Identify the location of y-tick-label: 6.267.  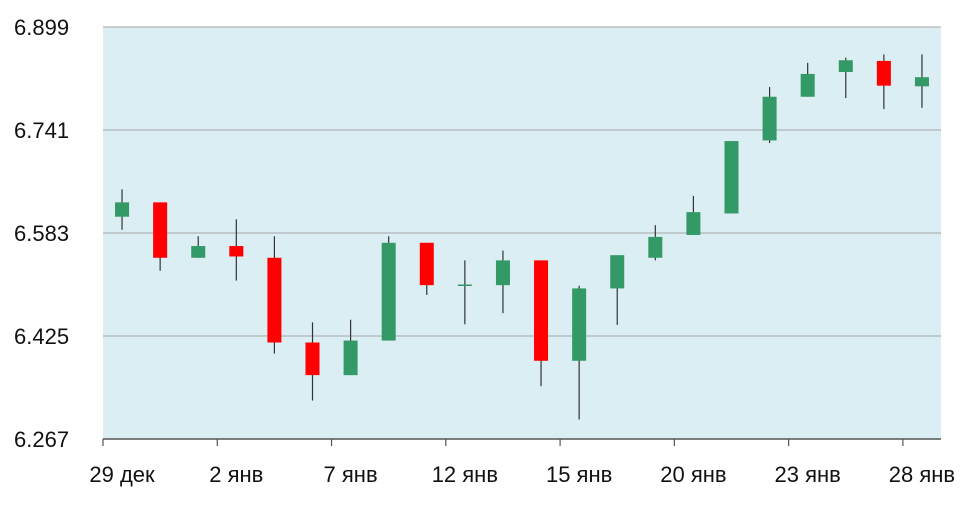
(41, 439).